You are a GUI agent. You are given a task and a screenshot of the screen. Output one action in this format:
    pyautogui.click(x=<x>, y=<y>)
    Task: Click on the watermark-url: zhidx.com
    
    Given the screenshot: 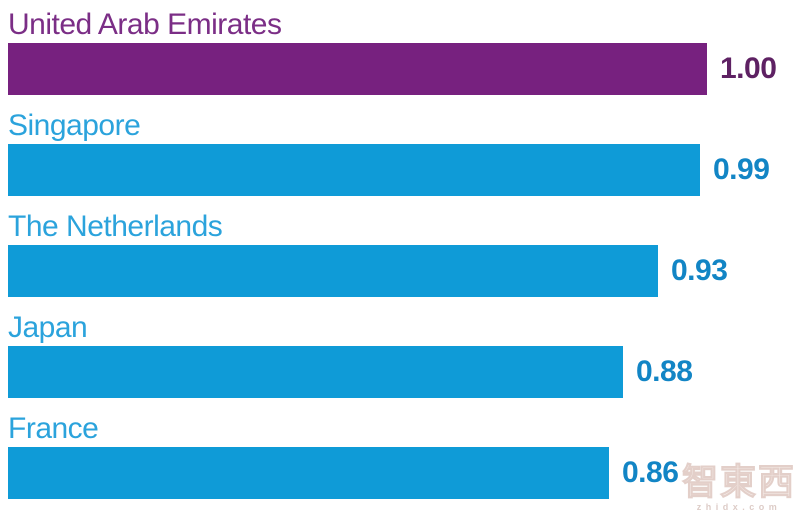 What is the action you would take?
    pyautogui.click(x=739, y=507)
    